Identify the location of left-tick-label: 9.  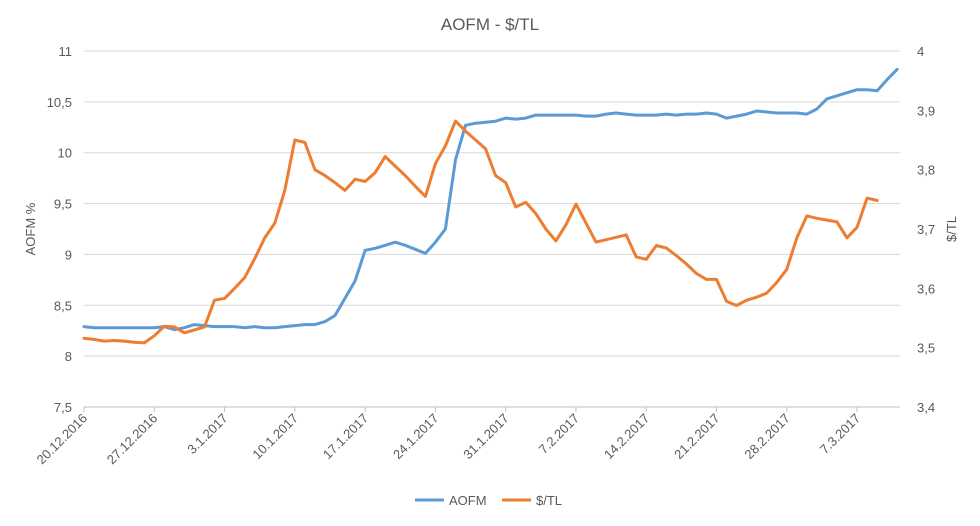
(68, 254).